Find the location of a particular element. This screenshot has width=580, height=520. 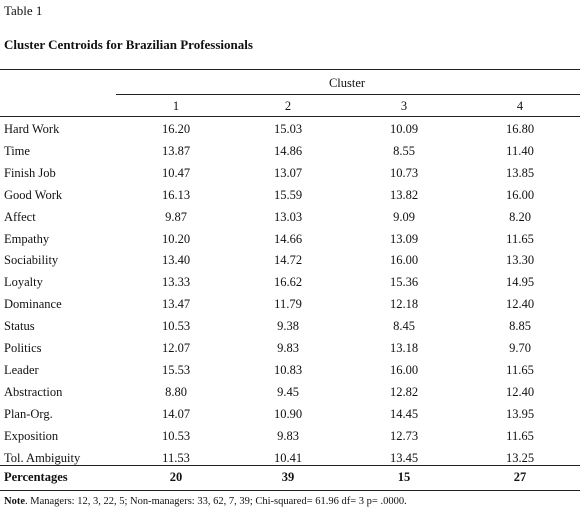

table-cell: 11.40 is located at coordinates (520, 150).